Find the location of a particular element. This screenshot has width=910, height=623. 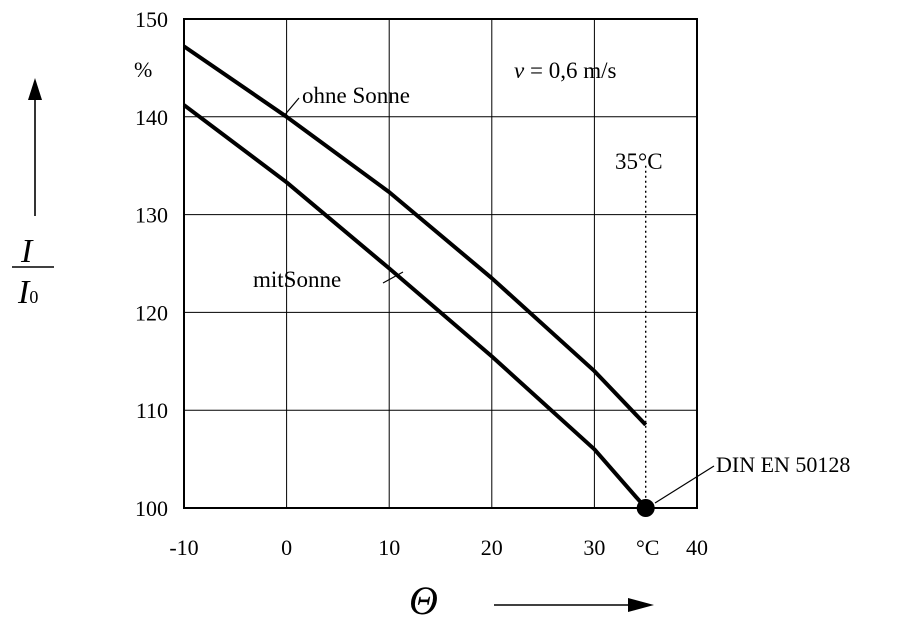

reference-line-label: 35°C is located at coordinates (639, 161).